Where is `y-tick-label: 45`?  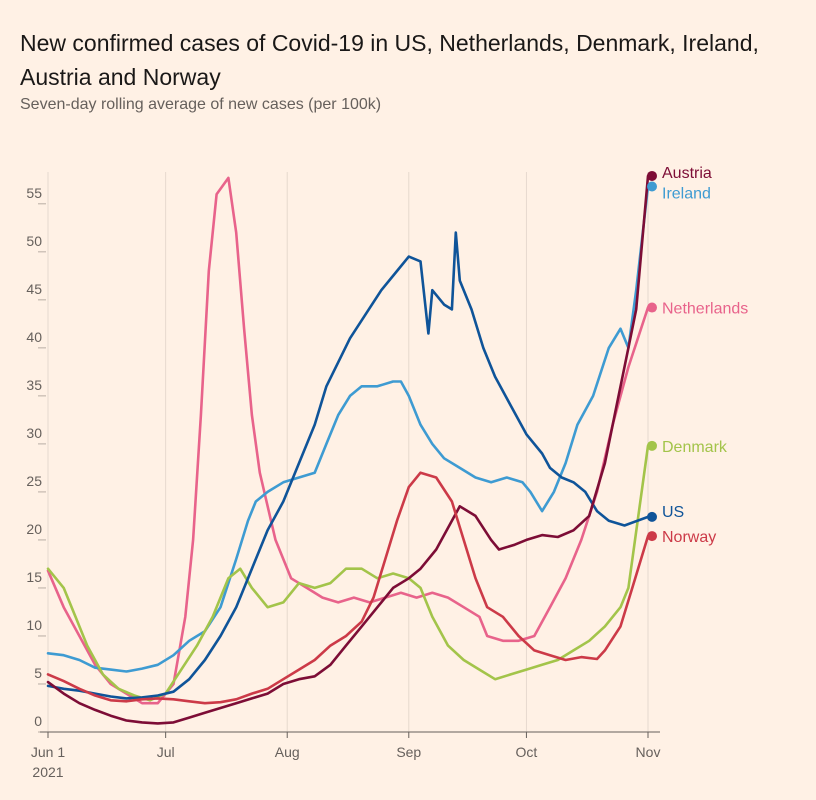
y-tick-label: 45 is located at coordinates (34, 289).